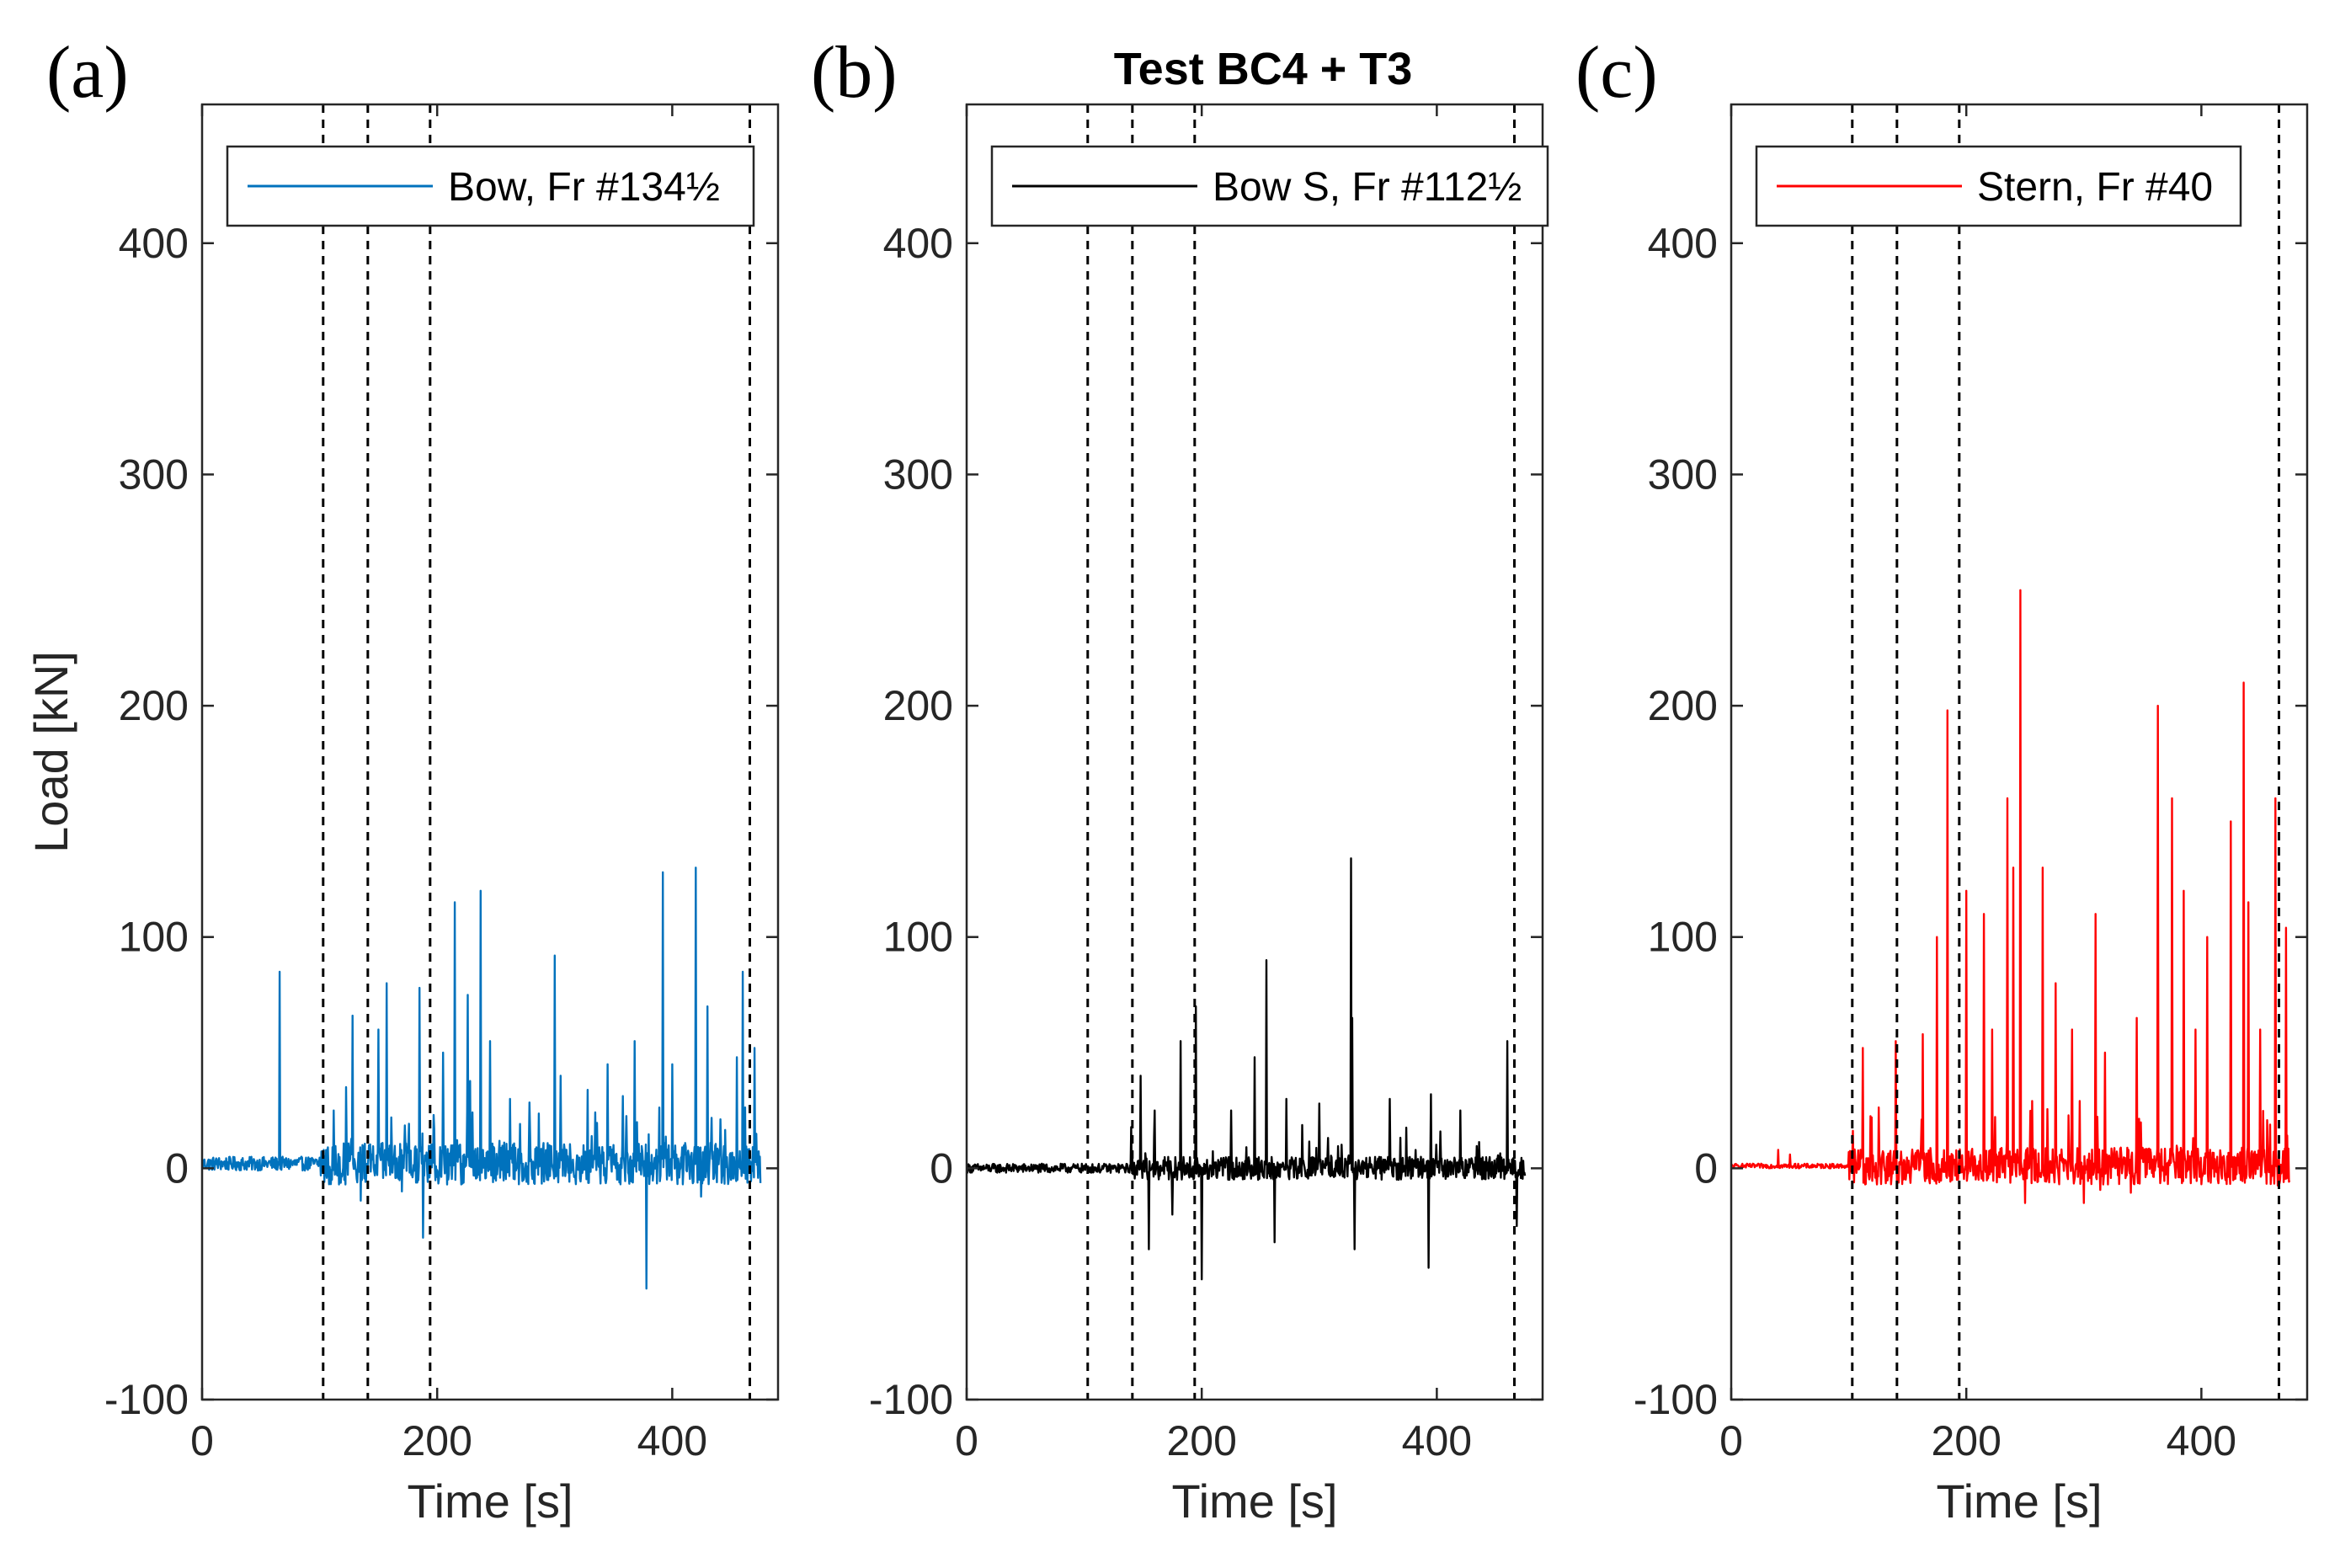  I want to click on legend-label: Bow S, Fr #112½, so click(1367, 187).